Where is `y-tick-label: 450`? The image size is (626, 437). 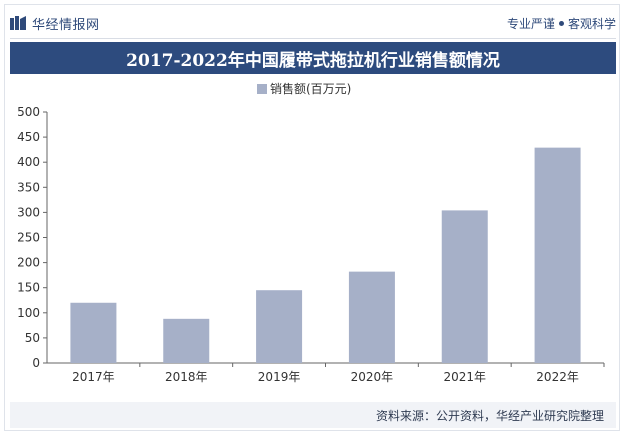 y-tick-label: 450 is located at coordinates (28, 137).